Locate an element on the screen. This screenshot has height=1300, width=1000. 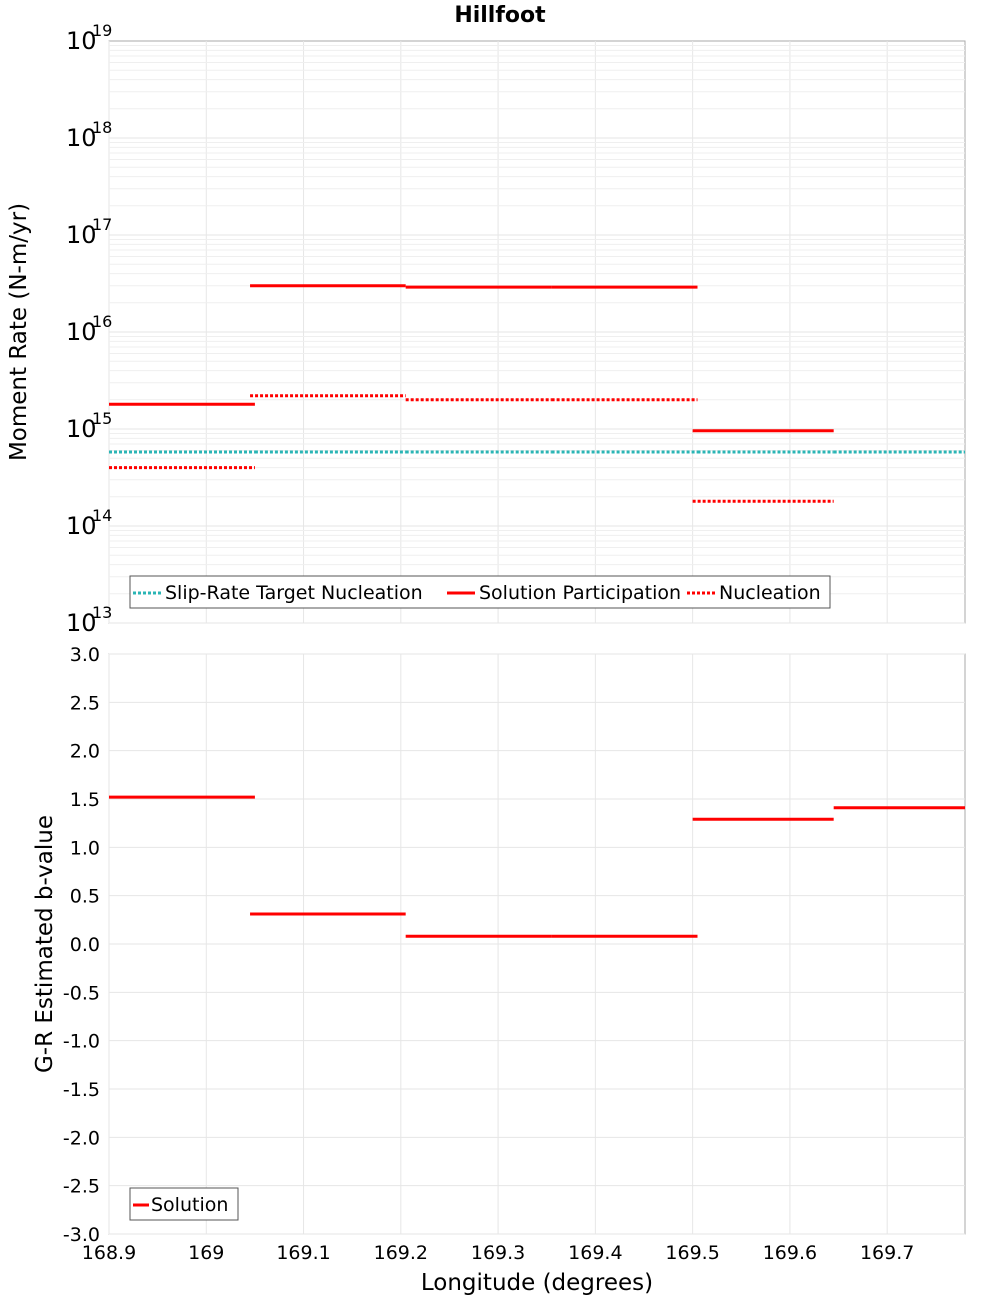
moment-rate-y-axis-label: Moment Rate (N-m/yr) is located at coordinates (19, 332).